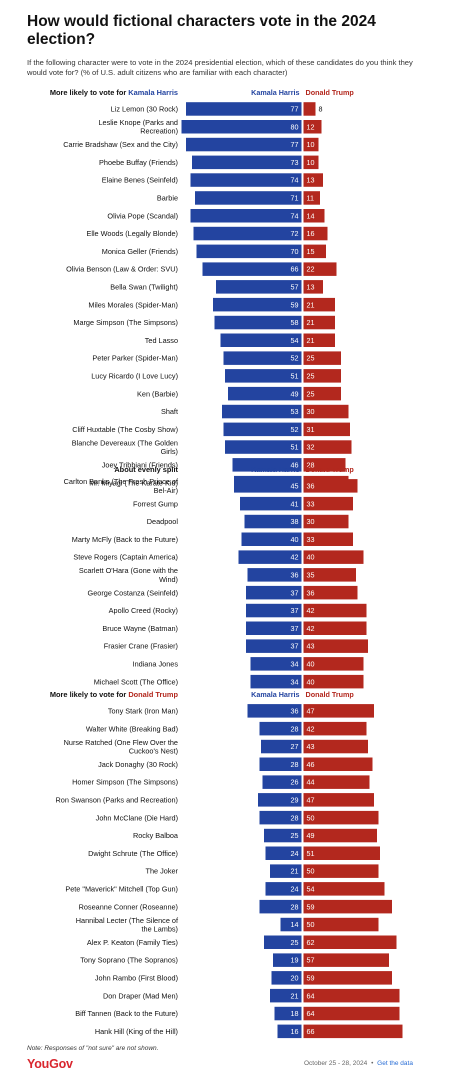 The image size is (456, 1088). Describe the element at coordinates (311, 304) in the screenshot. I see `value-label-trump: 21` at that location.